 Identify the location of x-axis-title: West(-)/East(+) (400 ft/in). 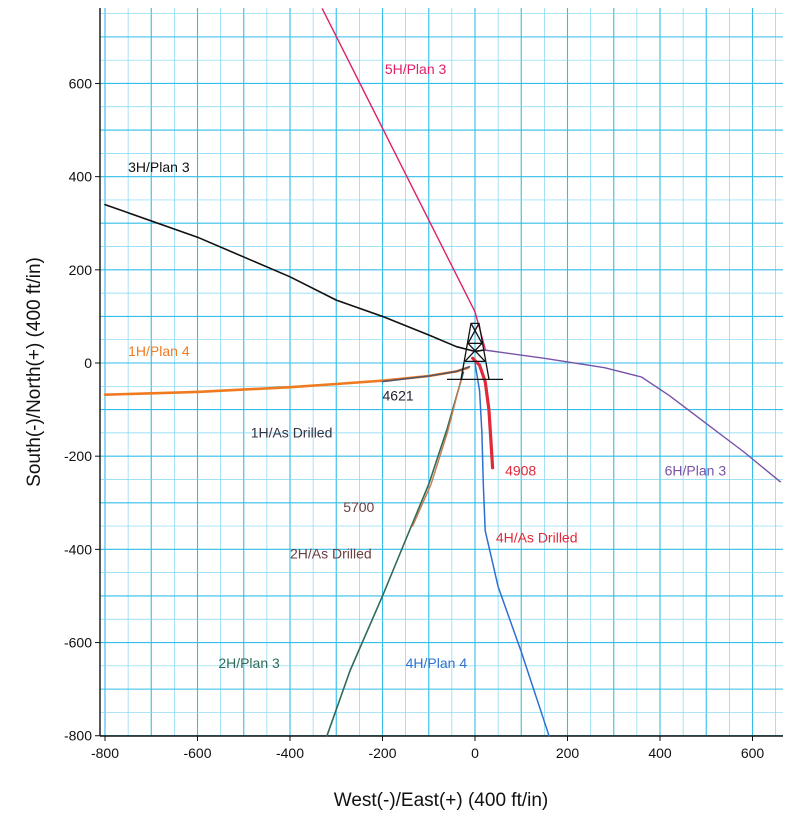
(441, 800).